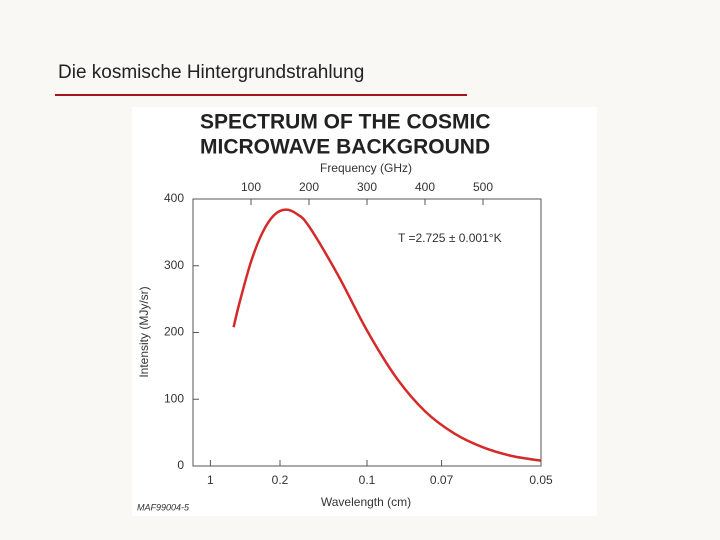  I want to click on x2-tick-label: 1, so click(210, 480).